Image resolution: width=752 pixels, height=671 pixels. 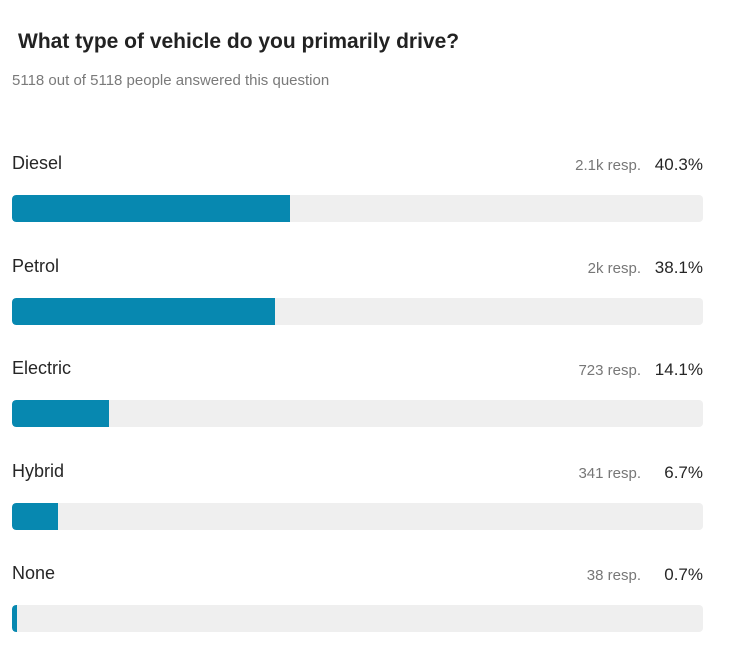 What do you see at coordinates (678, 267) in the screenshot?
I see `option-percent: 38.1%` at bounding box center [678, 267].